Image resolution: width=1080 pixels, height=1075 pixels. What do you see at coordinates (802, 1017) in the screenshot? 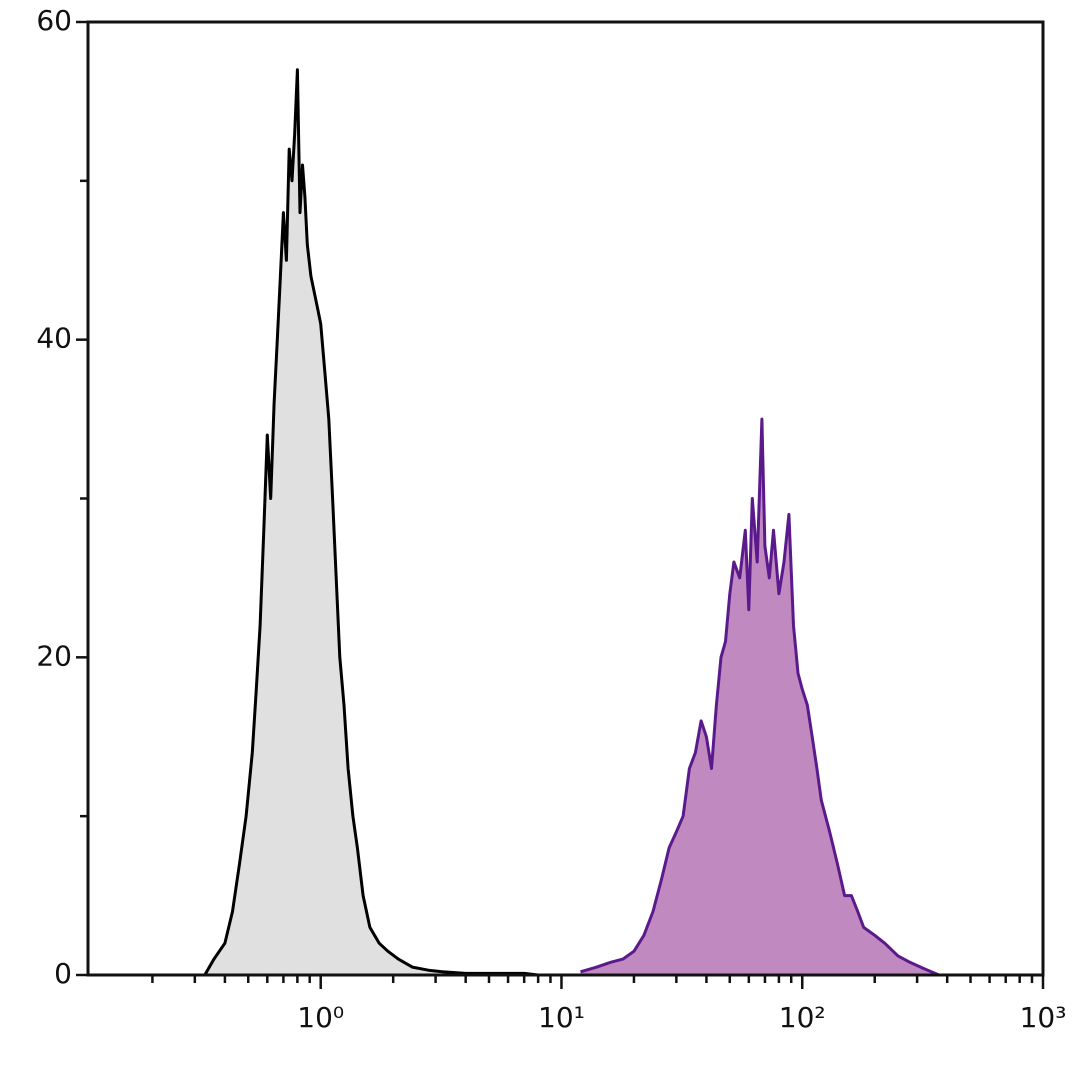
I see `x-tick-label: 10²` at bounding box center [802, 1017].